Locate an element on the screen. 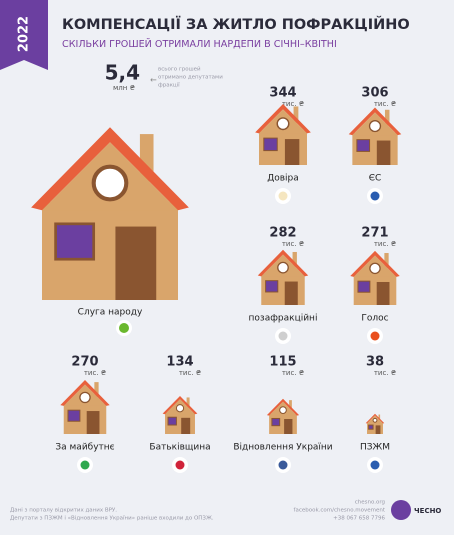  logo-mark is located at coordinates (401, 510).